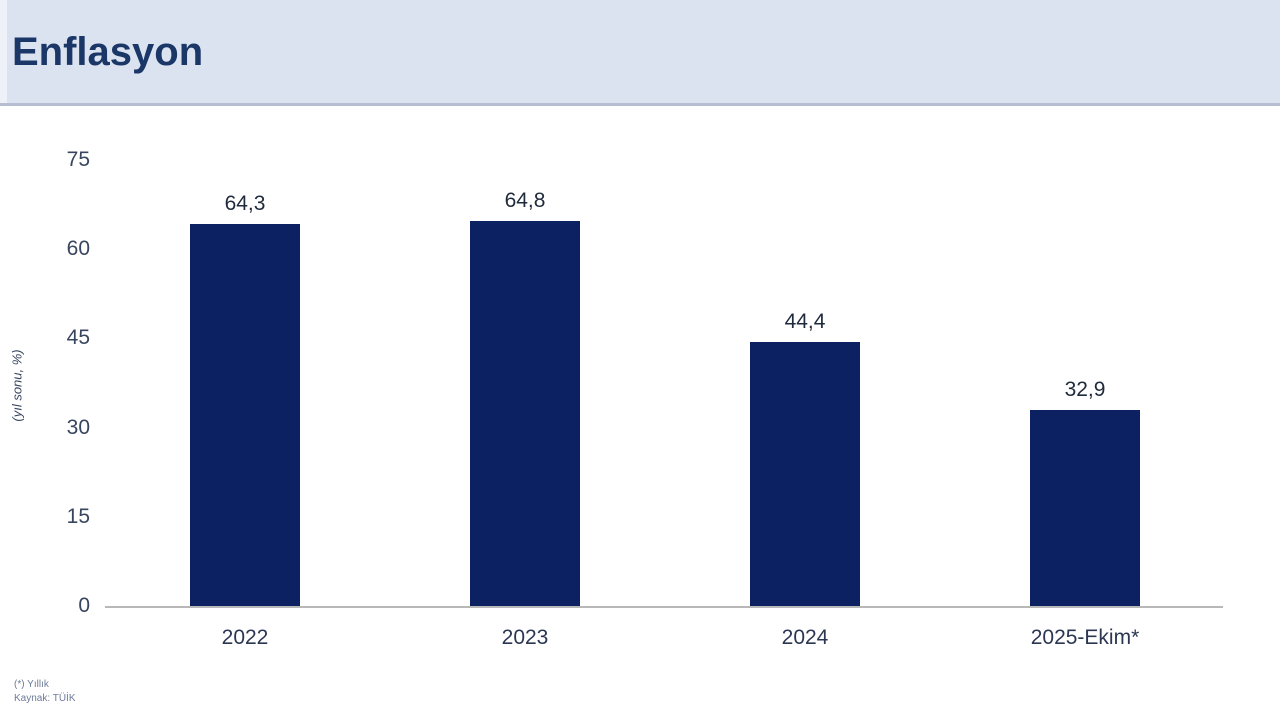 The width and height of the screenshot is (1280, 720). Describe the element at coordinates (78, 338) in the screenshot. I see `y-tick-label: 45` at that location.